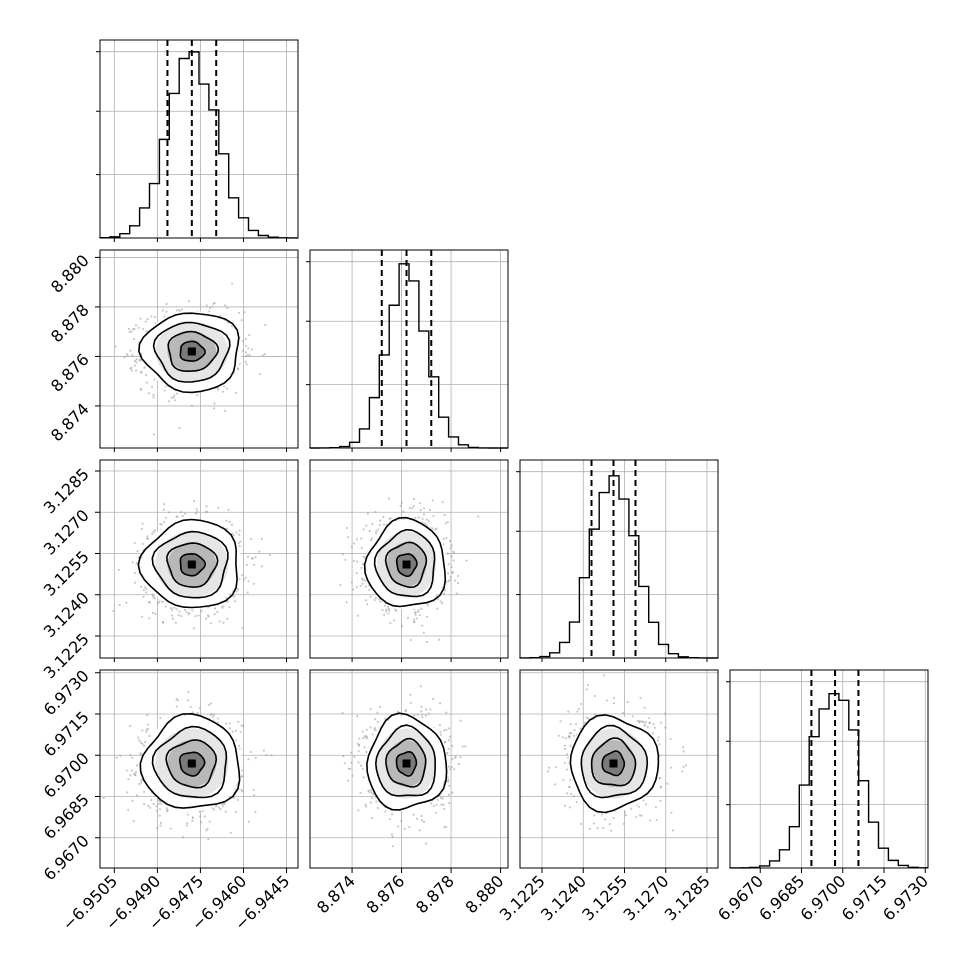 This screenshot has height=970, width=970. Describe the element at coordinates (70, 274) in the screenshot. I see `y-tick-label: 8.880` at that location.